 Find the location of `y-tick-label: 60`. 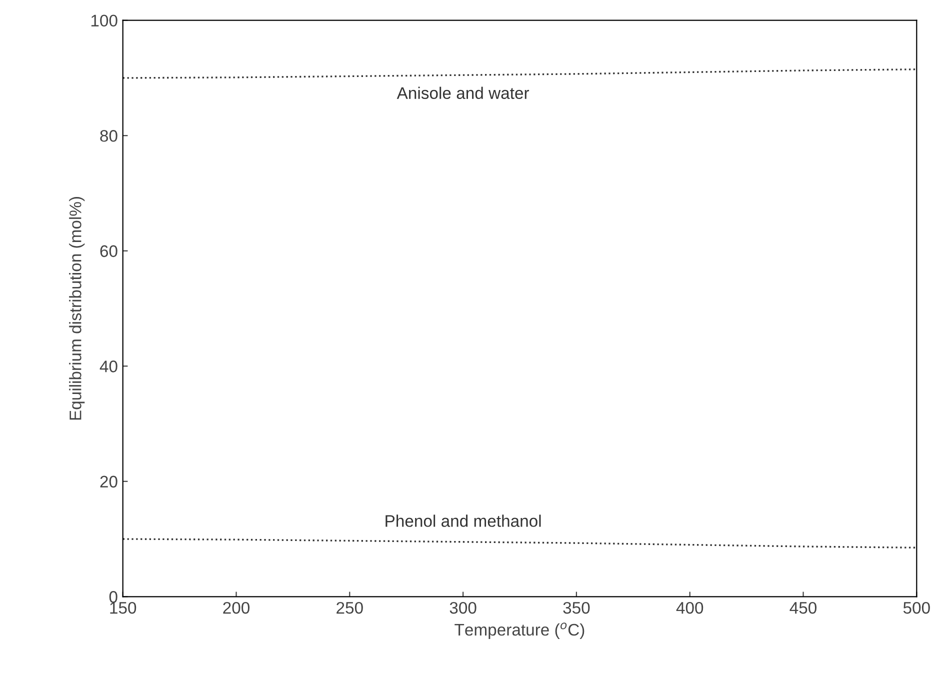

y-tick-label: 60 is located at coordinates (109, 251).